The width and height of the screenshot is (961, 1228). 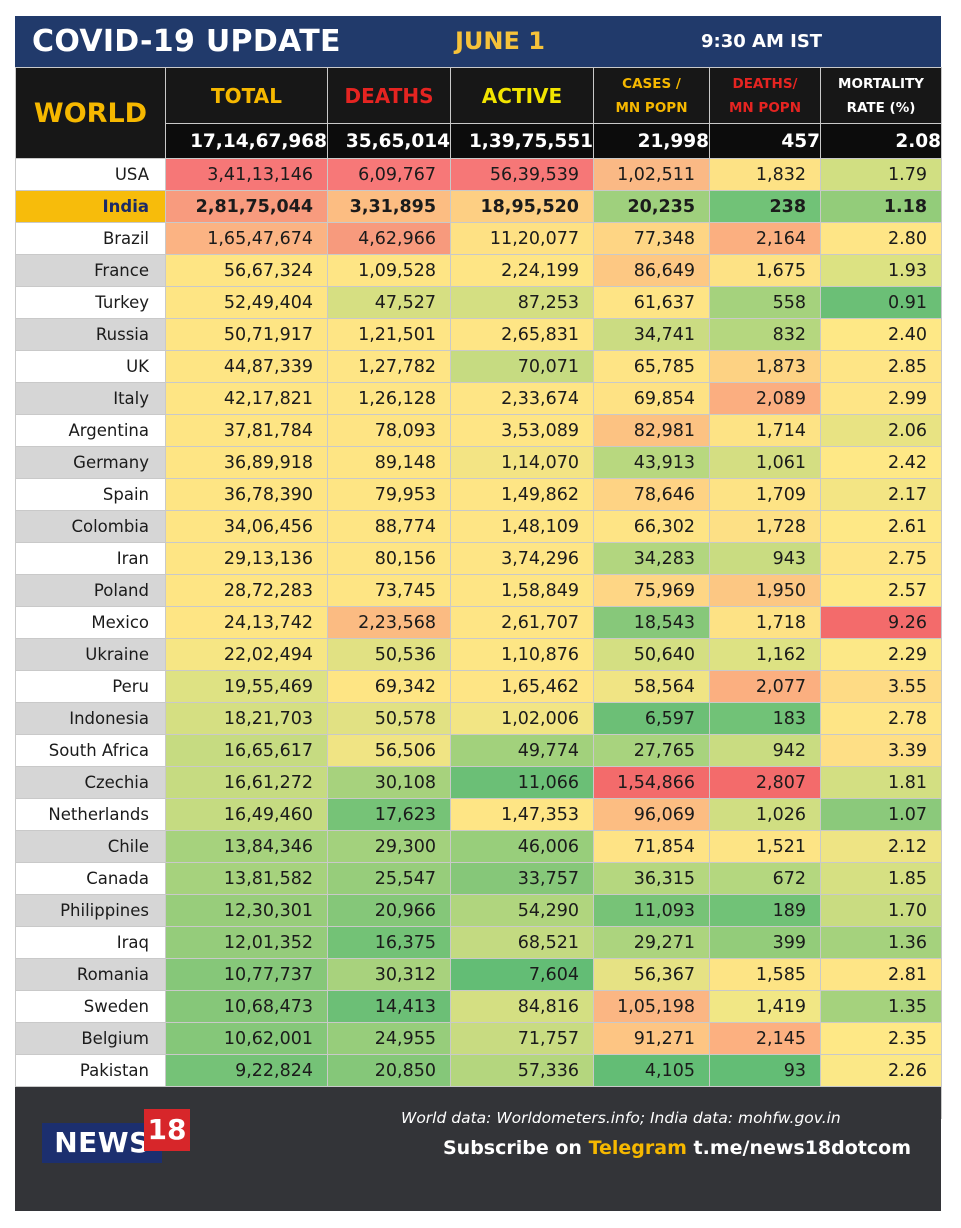 What do you see at coordinates (881, 494) in the screenshot?
I see `cell-mort: 2.17` at bounding box center [881, 494].